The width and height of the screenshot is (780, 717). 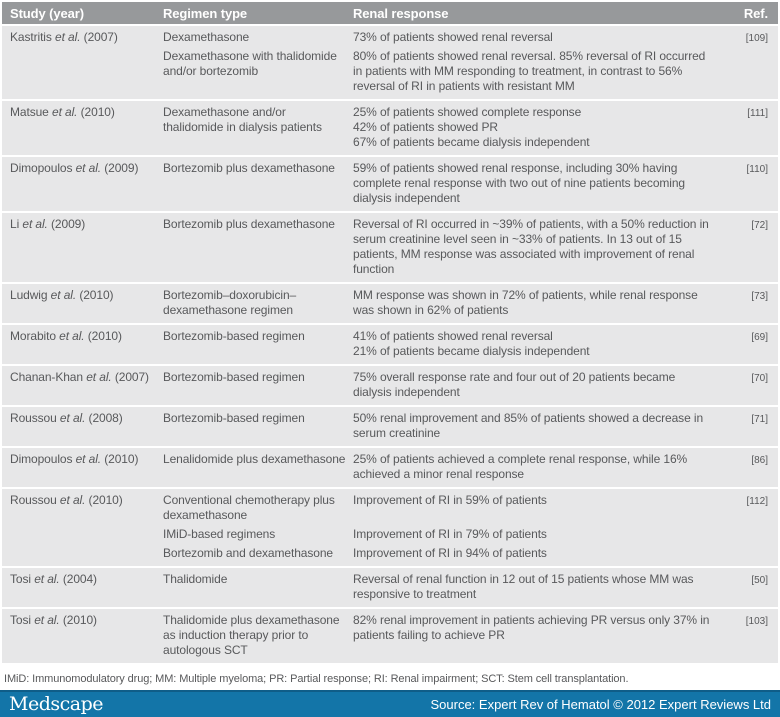 I want to click on ref-label: [86], so click(x=759, y=460).